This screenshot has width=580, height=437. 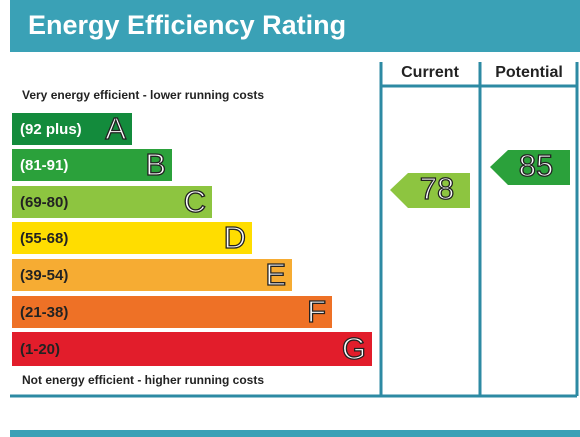 What do you see at coordinates (536, 165) in the screenshot?
I see `potential-value: 85` at bounding box center [536, 165].